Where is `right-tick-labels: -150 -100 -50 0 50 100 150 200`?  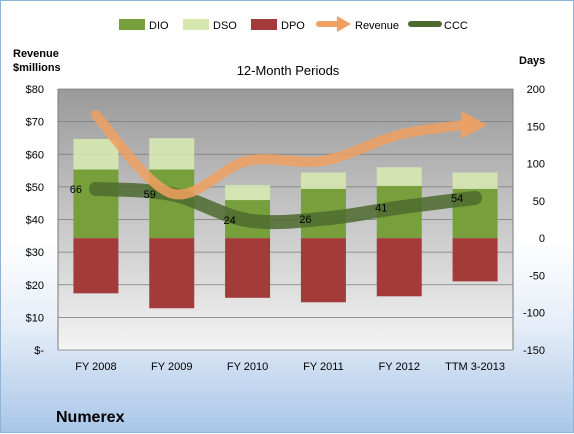 right-tick-labels: -150 -100 -50 0 50 100 150 200 is located at coordinates (534, 220).